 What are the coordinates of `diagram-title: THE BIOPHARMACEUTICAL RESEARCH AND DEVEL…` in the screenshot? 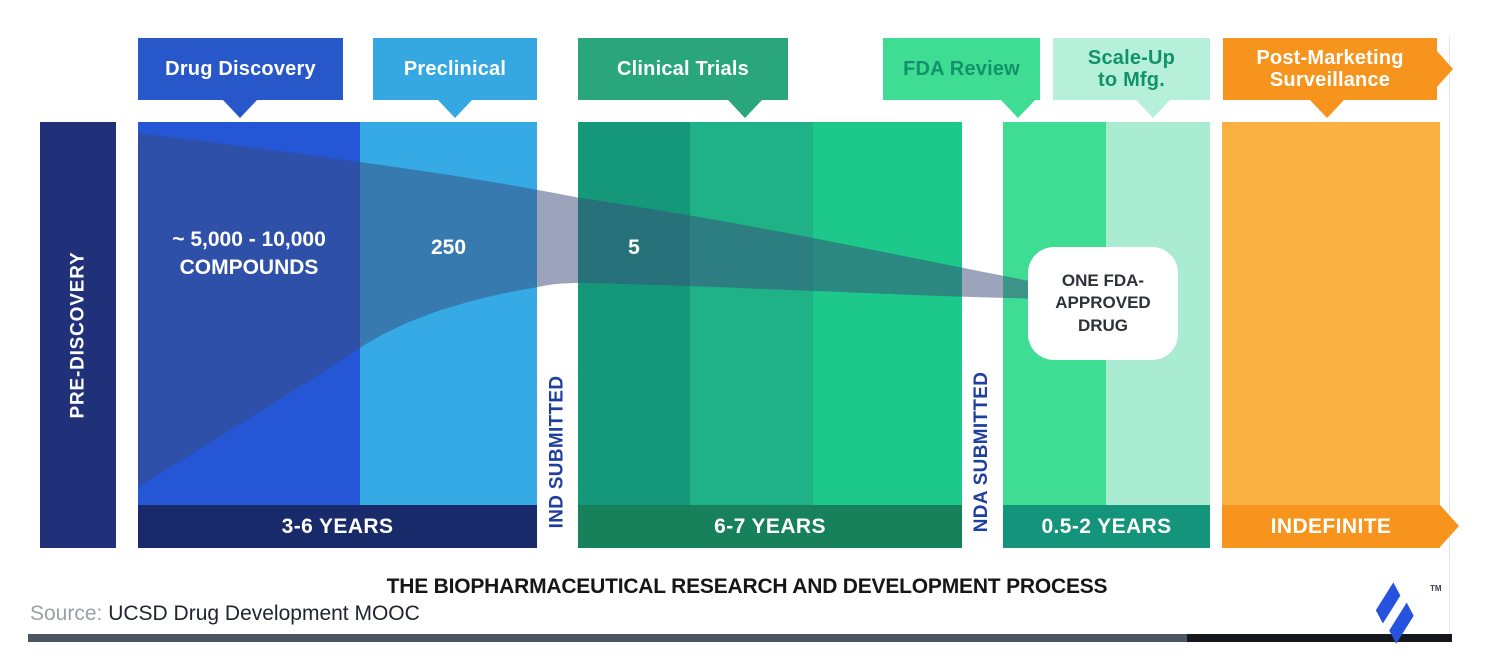 It's located at (747, 586).